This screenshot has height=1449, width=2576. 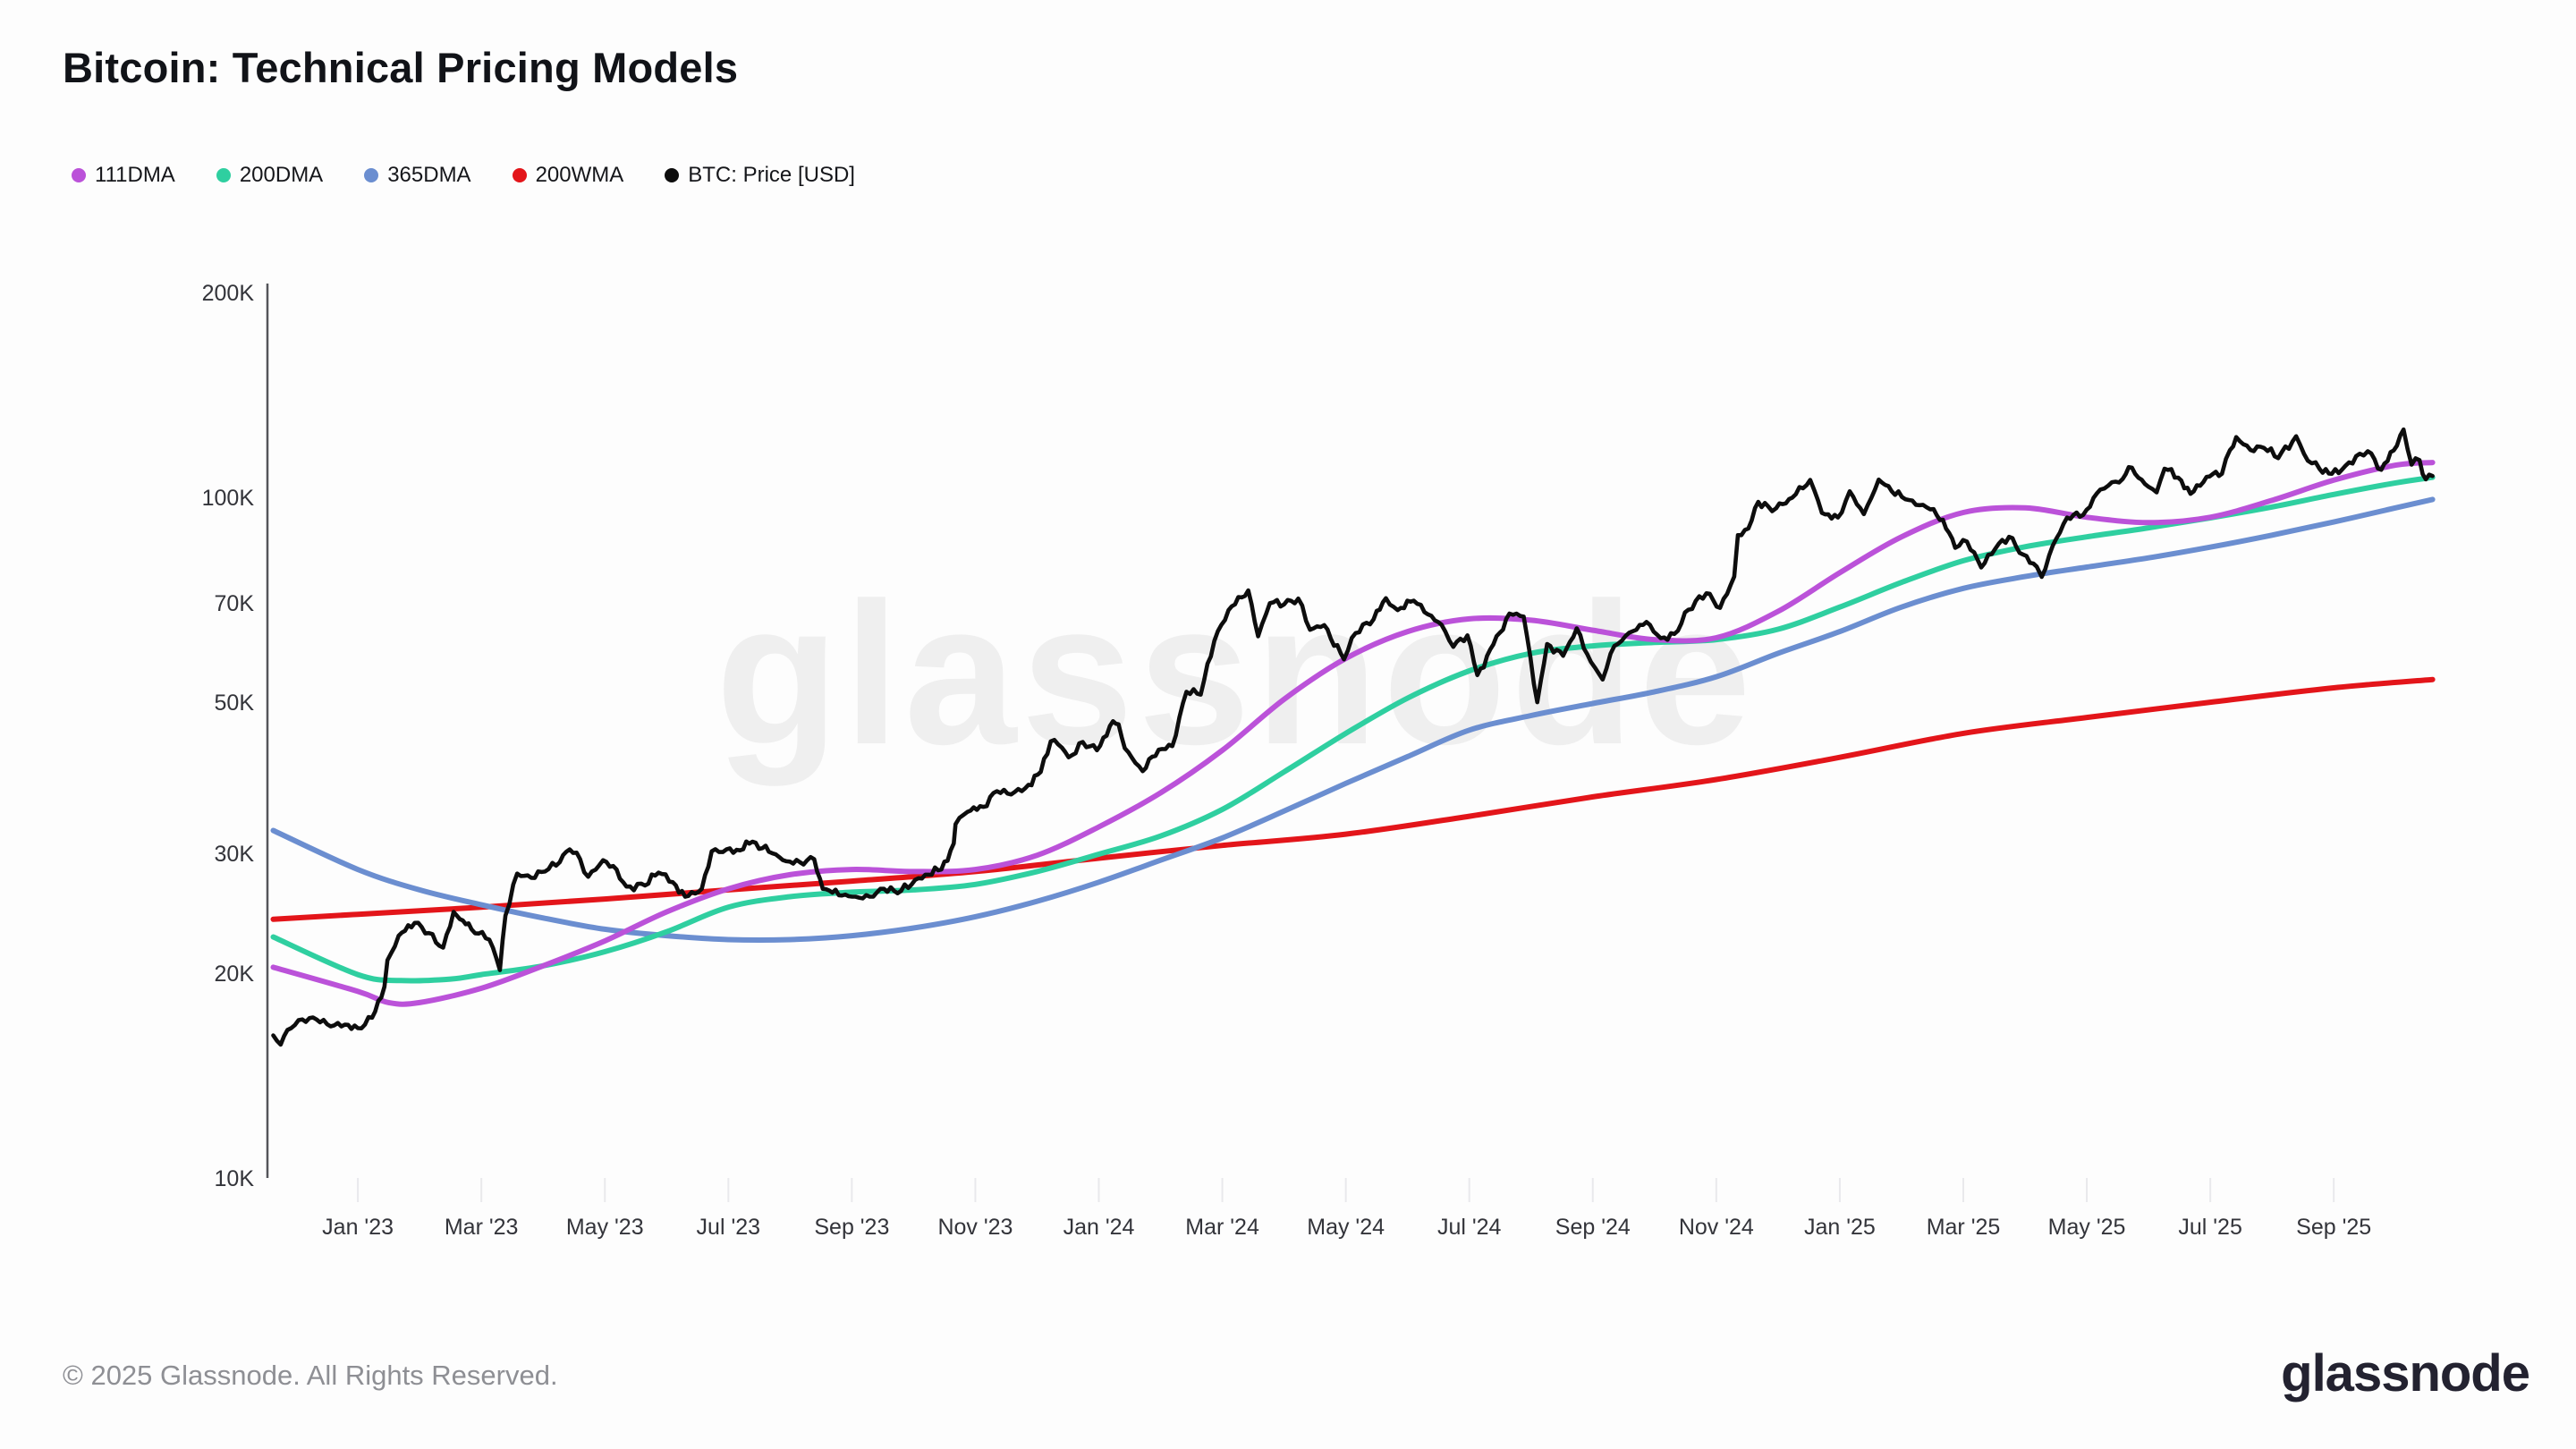 I want to click on x-axis-label: Jan '23, so click(x=358, y=1227).